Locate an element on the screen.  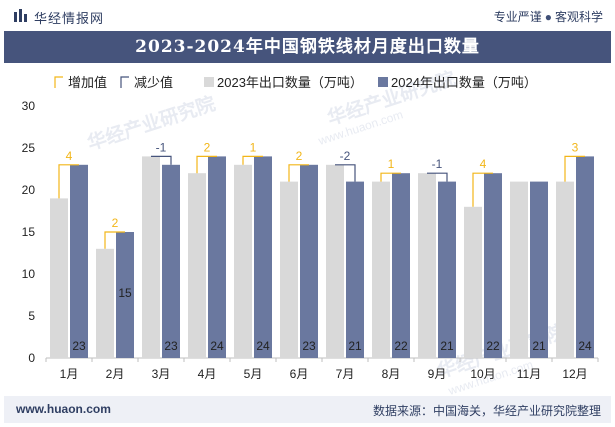
footer-bar: www.huaon.com 数据来源：中国海关，华经产业研究院整理 is located at coordinates (307, 409).